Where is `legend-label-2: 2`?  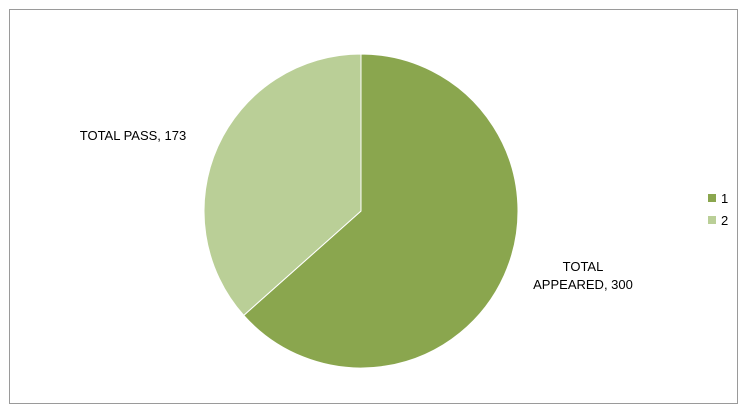
legend-label-2: 2 is located at coordinates (725, 220).